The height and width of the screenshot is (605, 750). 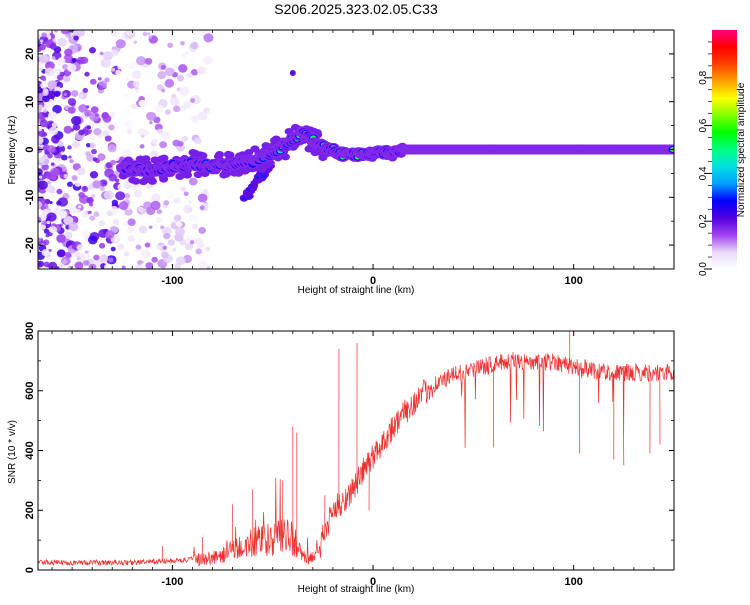 What do you see at coordinates (30, 391) in the screenshot?
I see `y-tick-label: 600` at bounding box center [30, 391].